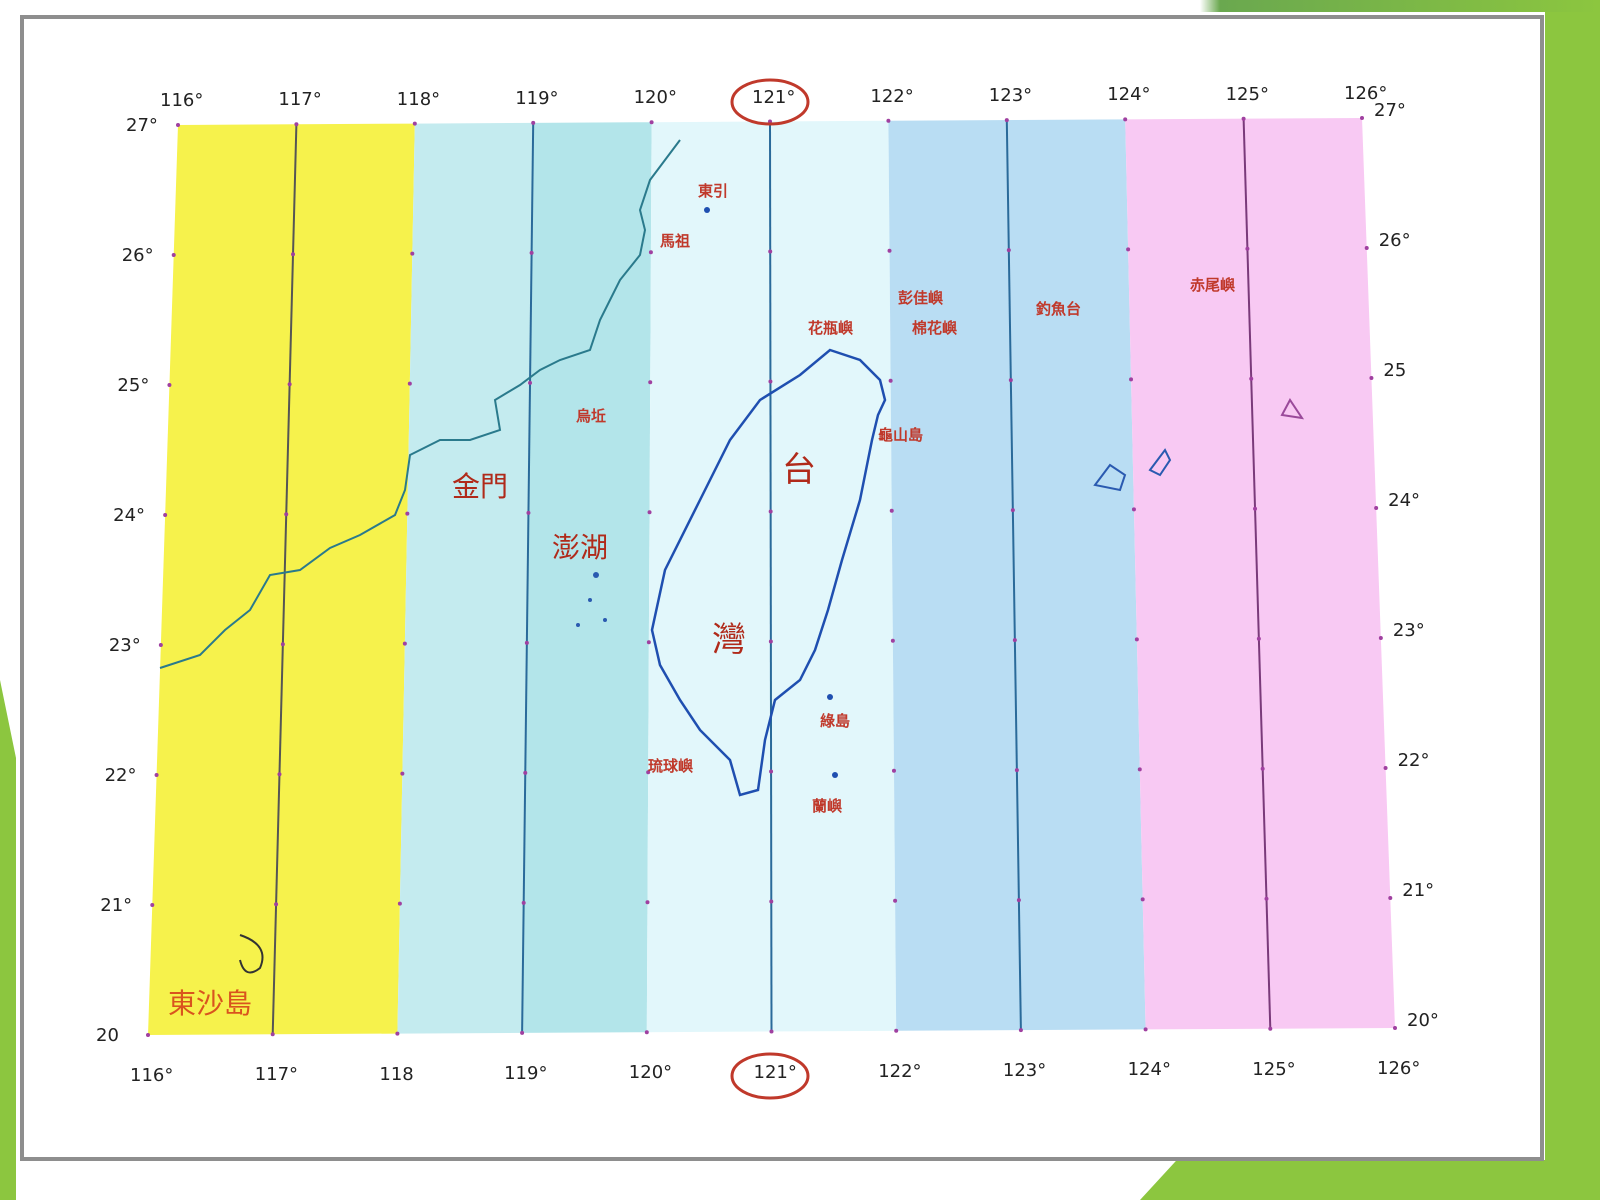 The image size is (1600, 1200). I want to click on penghu-islands, so click(591, 599).